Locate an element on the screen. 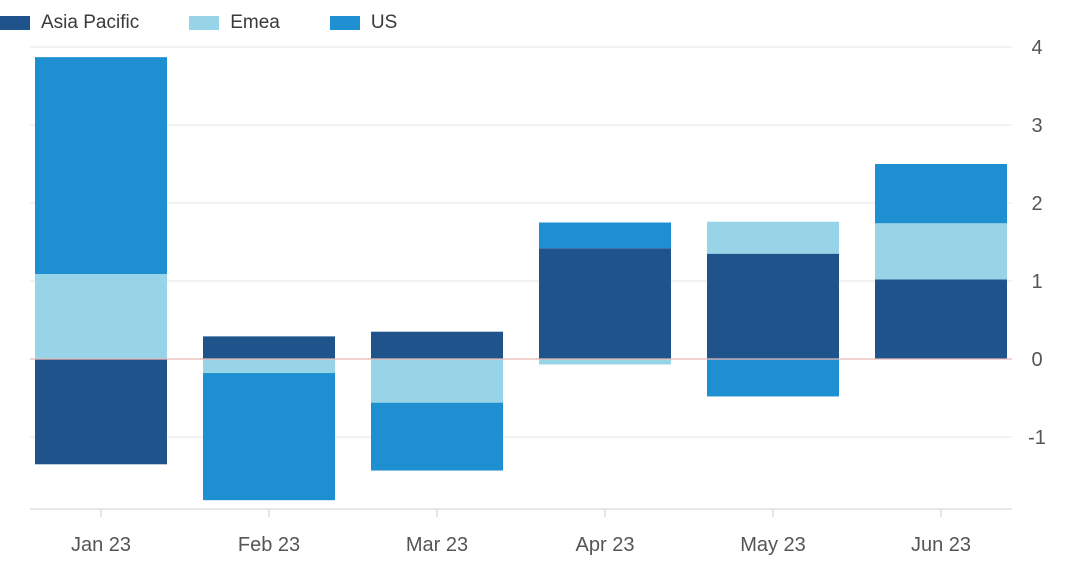 This screenshot has height=570, width=1067. x-tick-label: Jan 23 is located at coordinates (101, 545).